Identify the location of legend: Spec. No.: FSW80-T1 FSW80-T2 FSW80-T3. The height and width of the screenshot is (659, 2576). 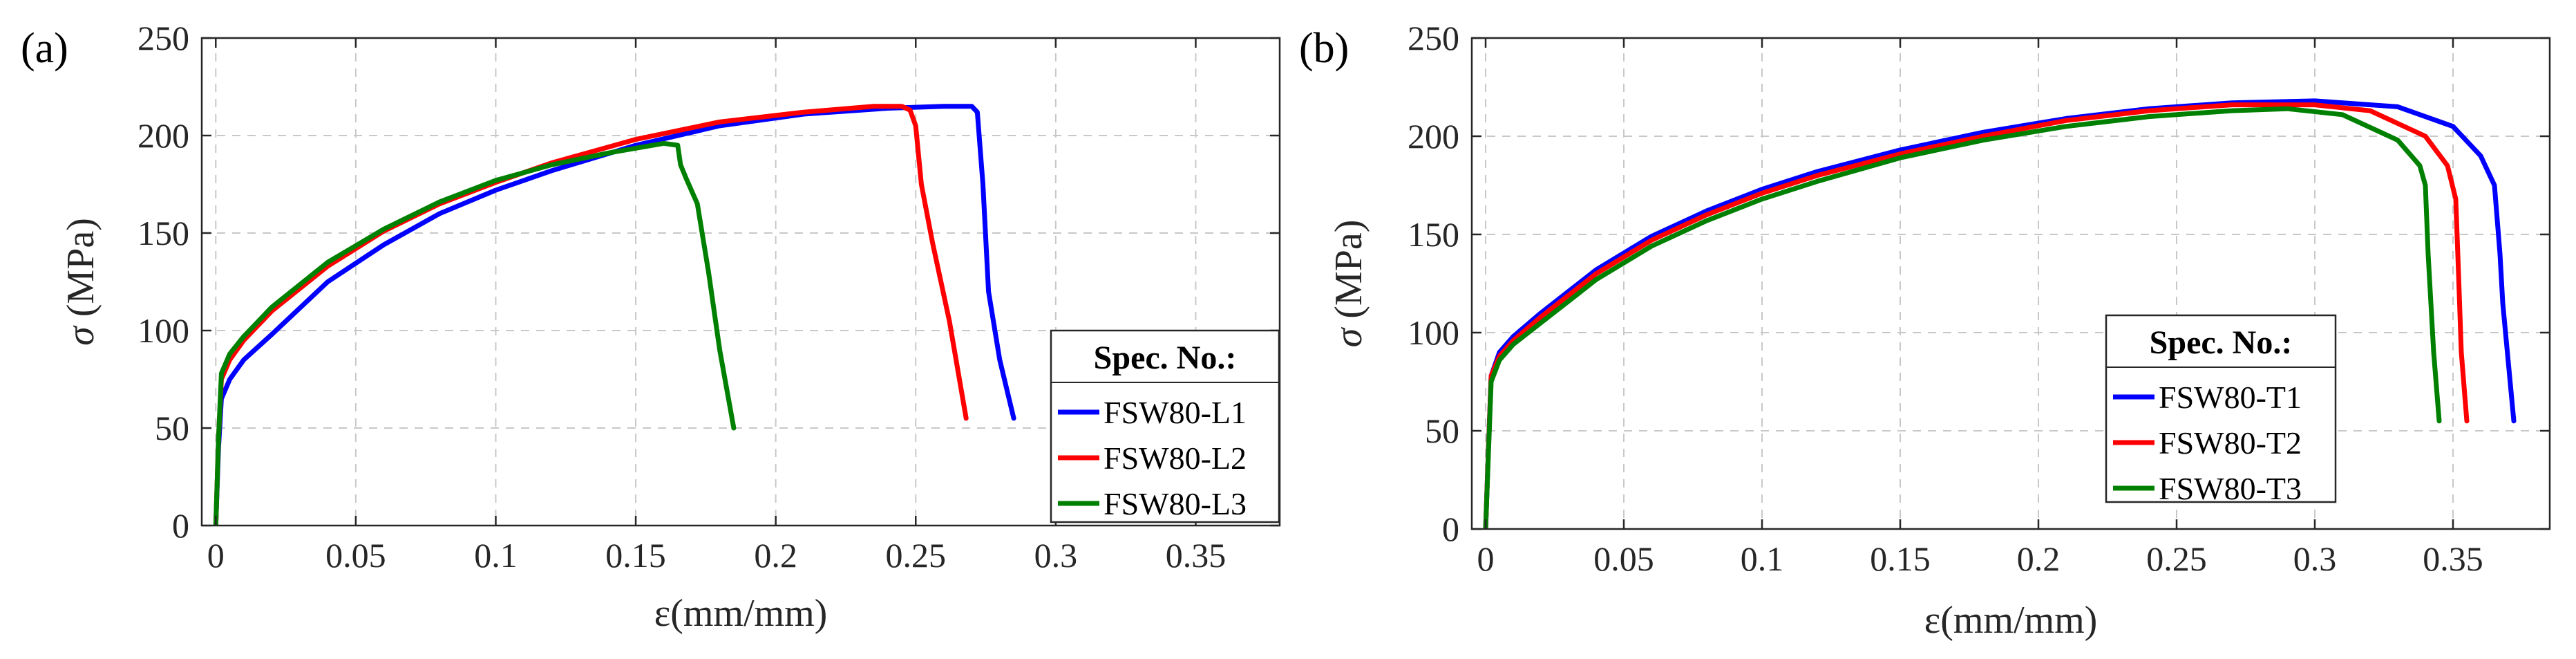
(2221, 410).